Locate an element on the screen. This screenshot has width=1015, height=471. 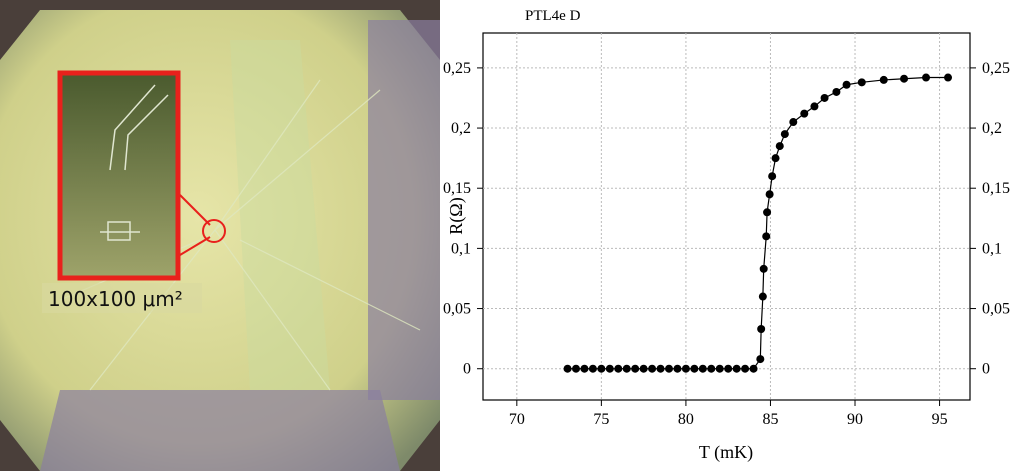
y2-tick-label: 0,2 is located at coordinates (992, 128).